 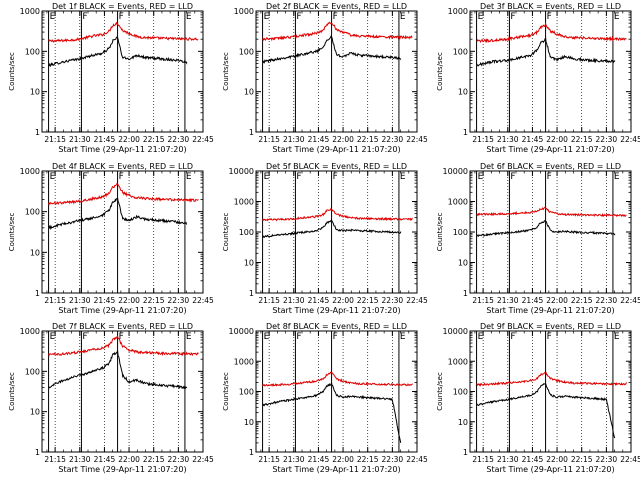 I want to click on chart-title: Det 9f BLACK = Events, RED = LLD, so click(x=550, y=326).